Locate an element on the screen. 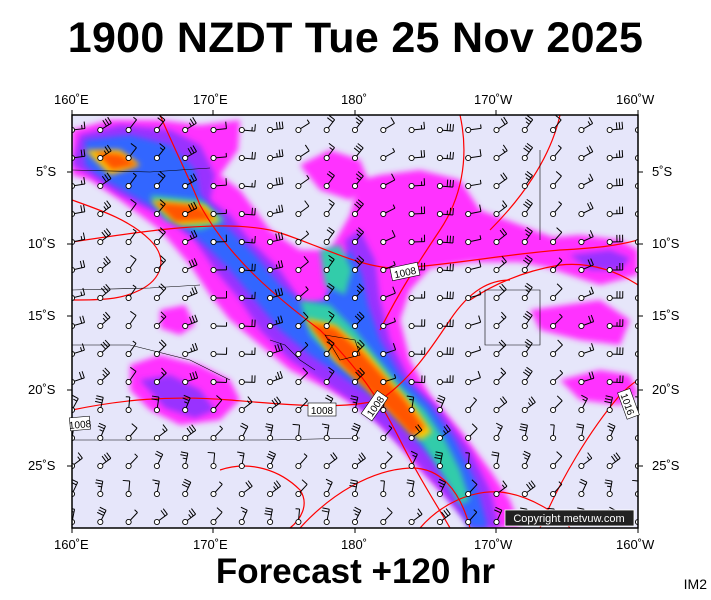 The height and width of the screenshot is (600, 711). lat-label-right: 5˚S is located at coordinates (662, 171).